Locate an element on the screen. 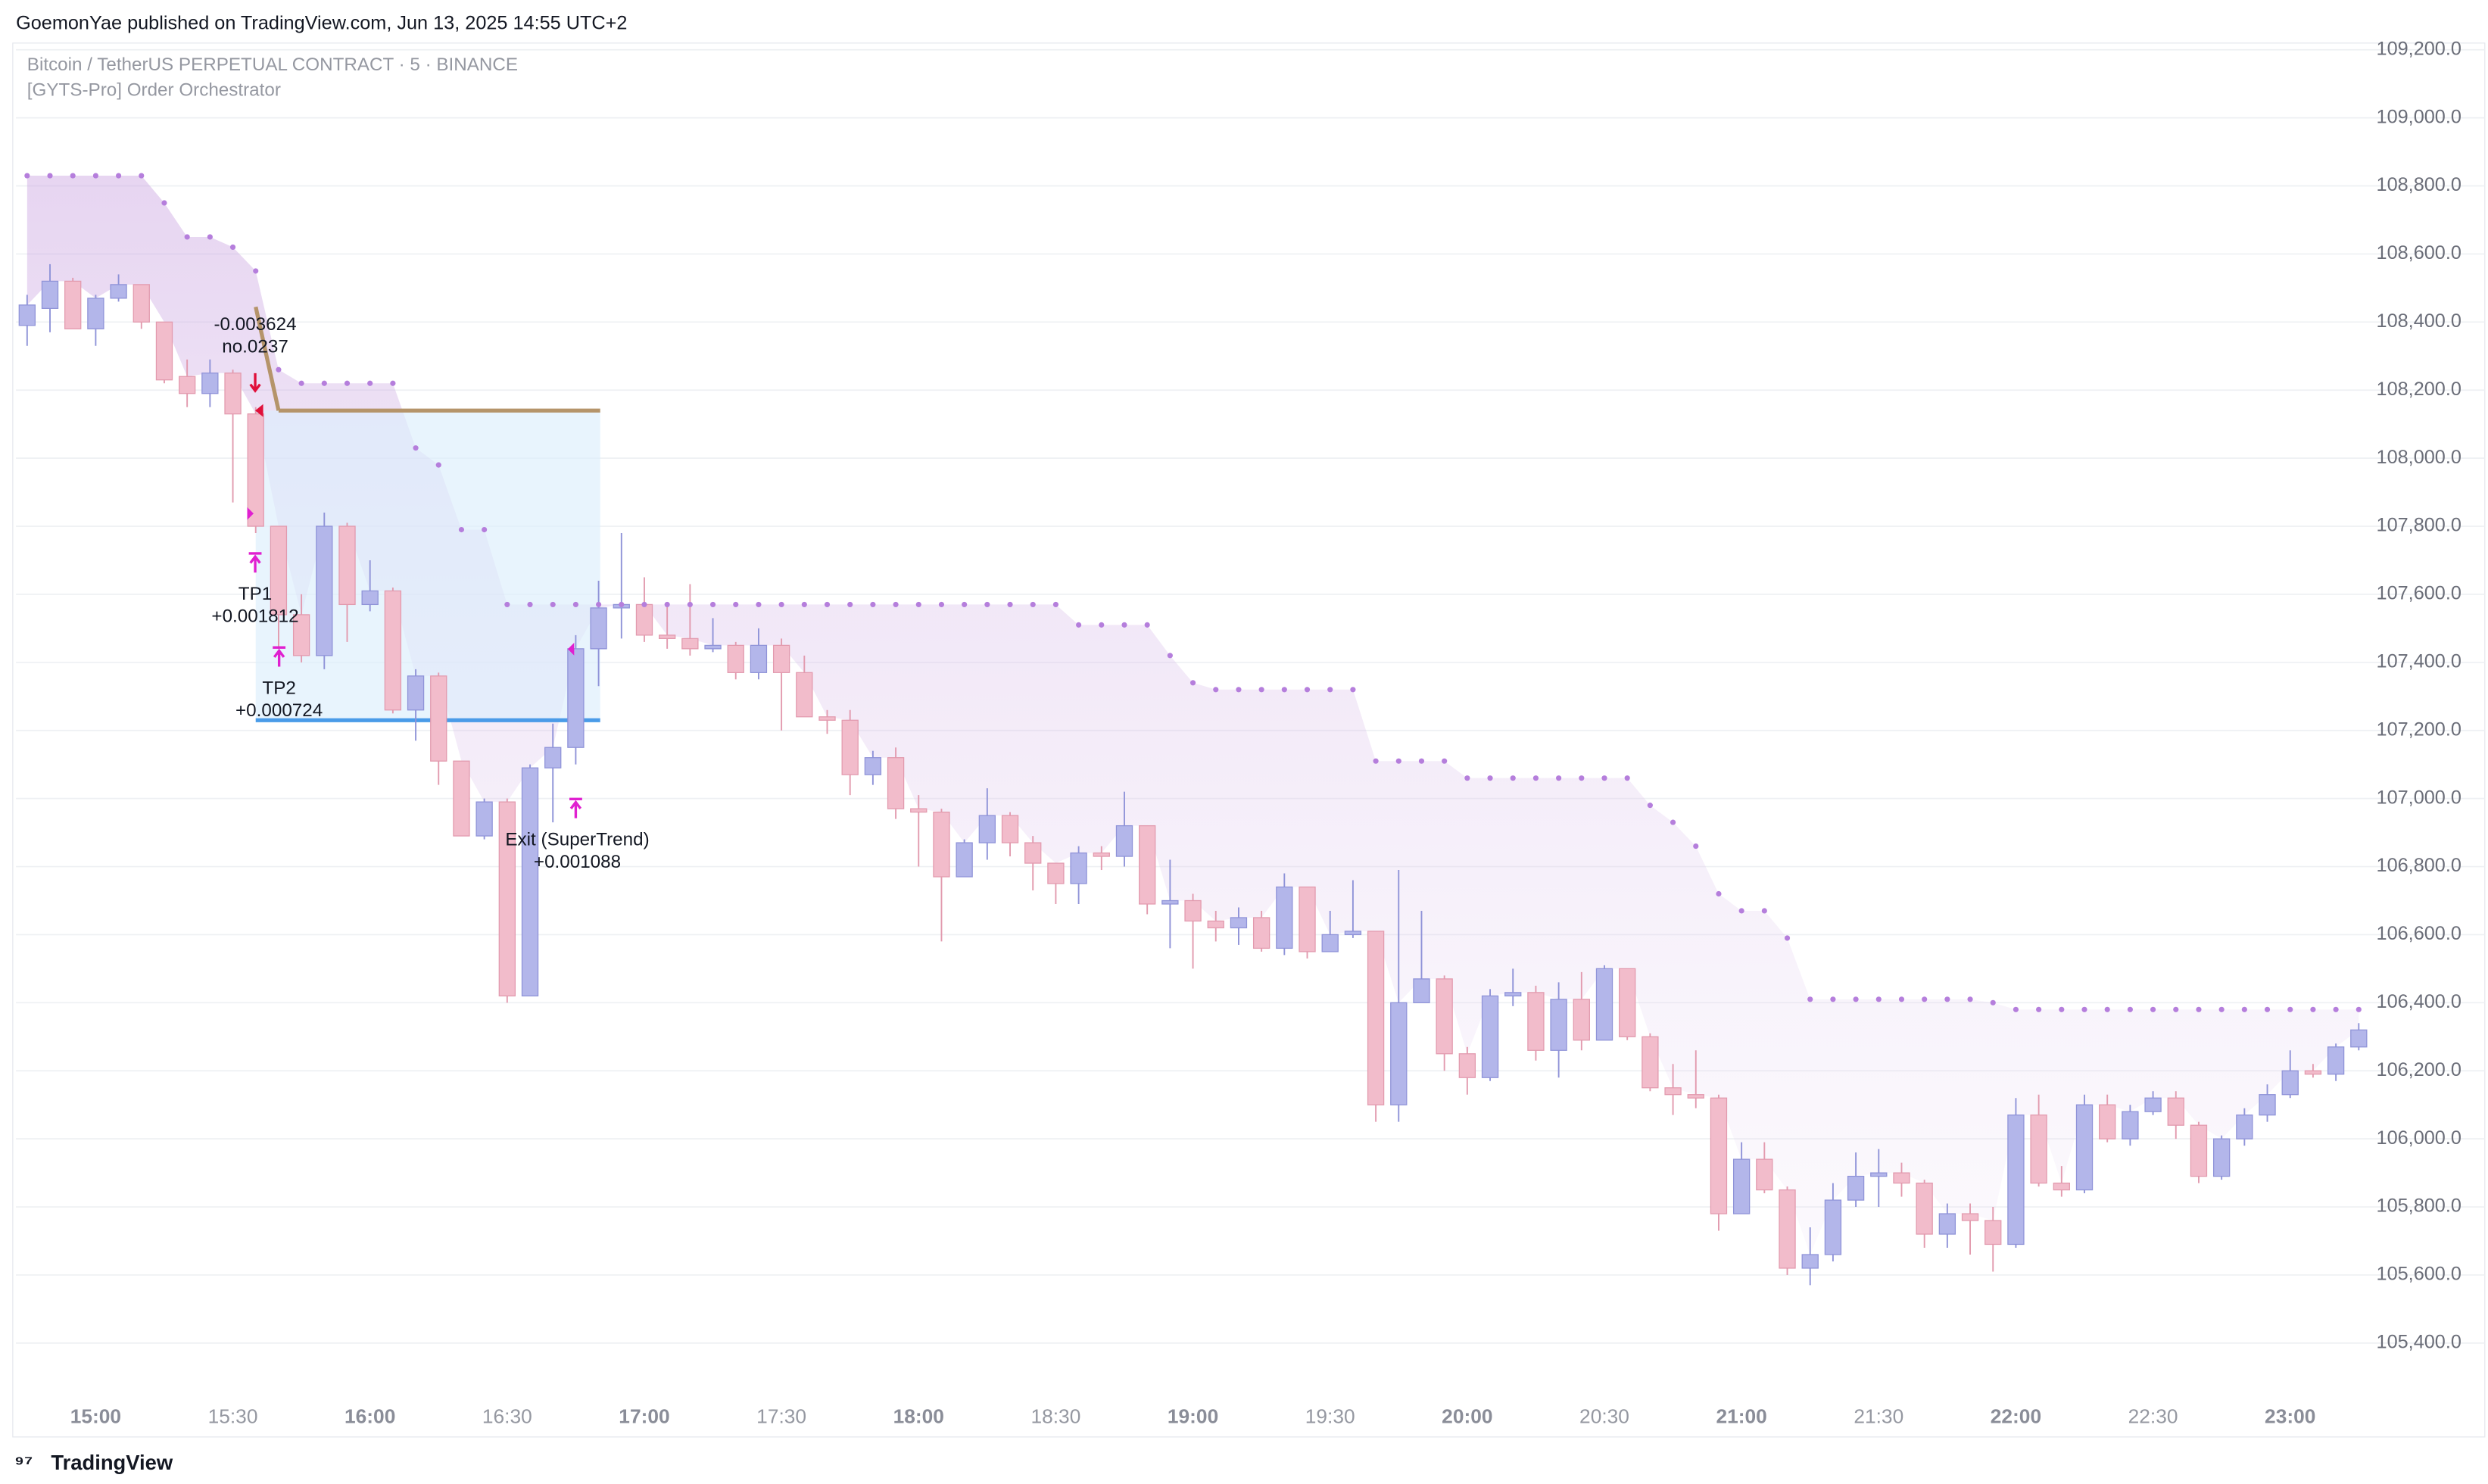 This screenshot has height=1484, width=2488. brand: TradingView is located at coordinates (112, 1462).